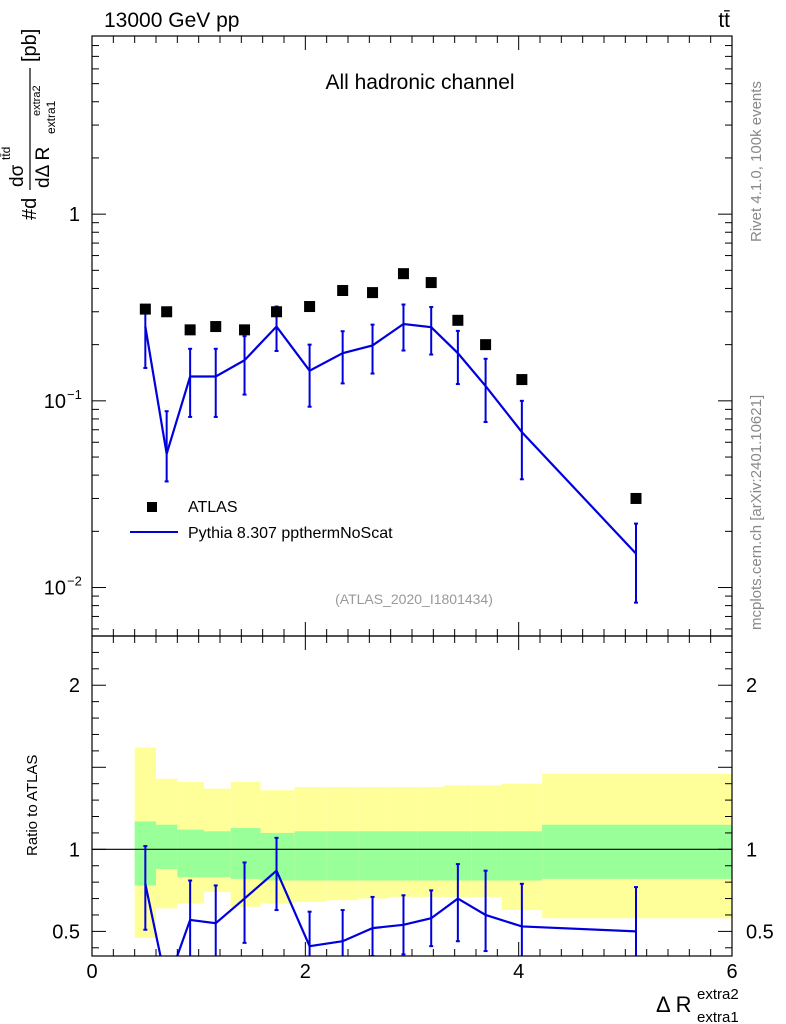  I want to click on x-tick-label: 6, so click(731, 972).